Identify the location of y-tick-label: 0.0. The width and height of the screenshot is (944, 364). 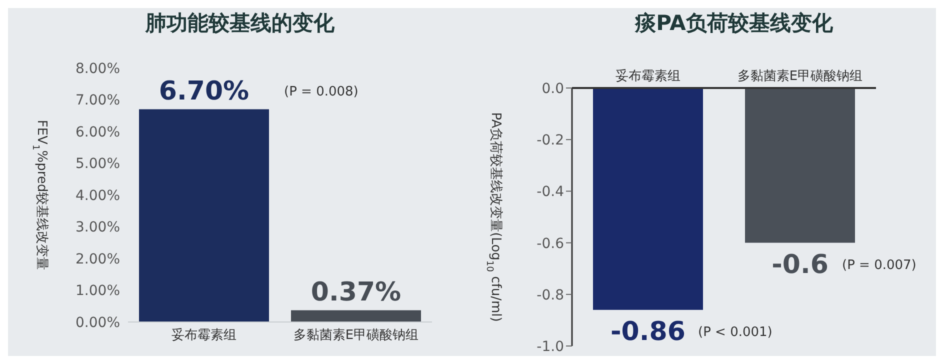
(553, 88).